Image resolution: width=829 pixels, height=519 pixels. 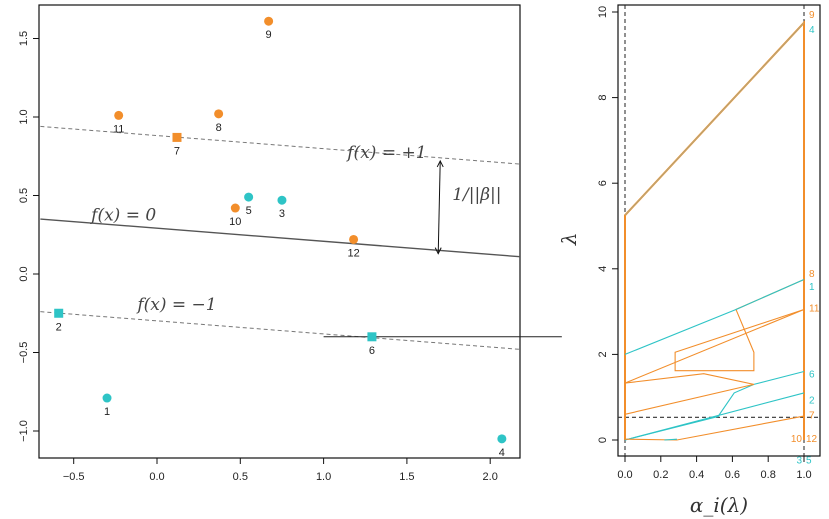 What do you see at coordinates (490, 477) in the screenshot?
I see `x-tick-label: 2.0` at bounding box center [490, 477].